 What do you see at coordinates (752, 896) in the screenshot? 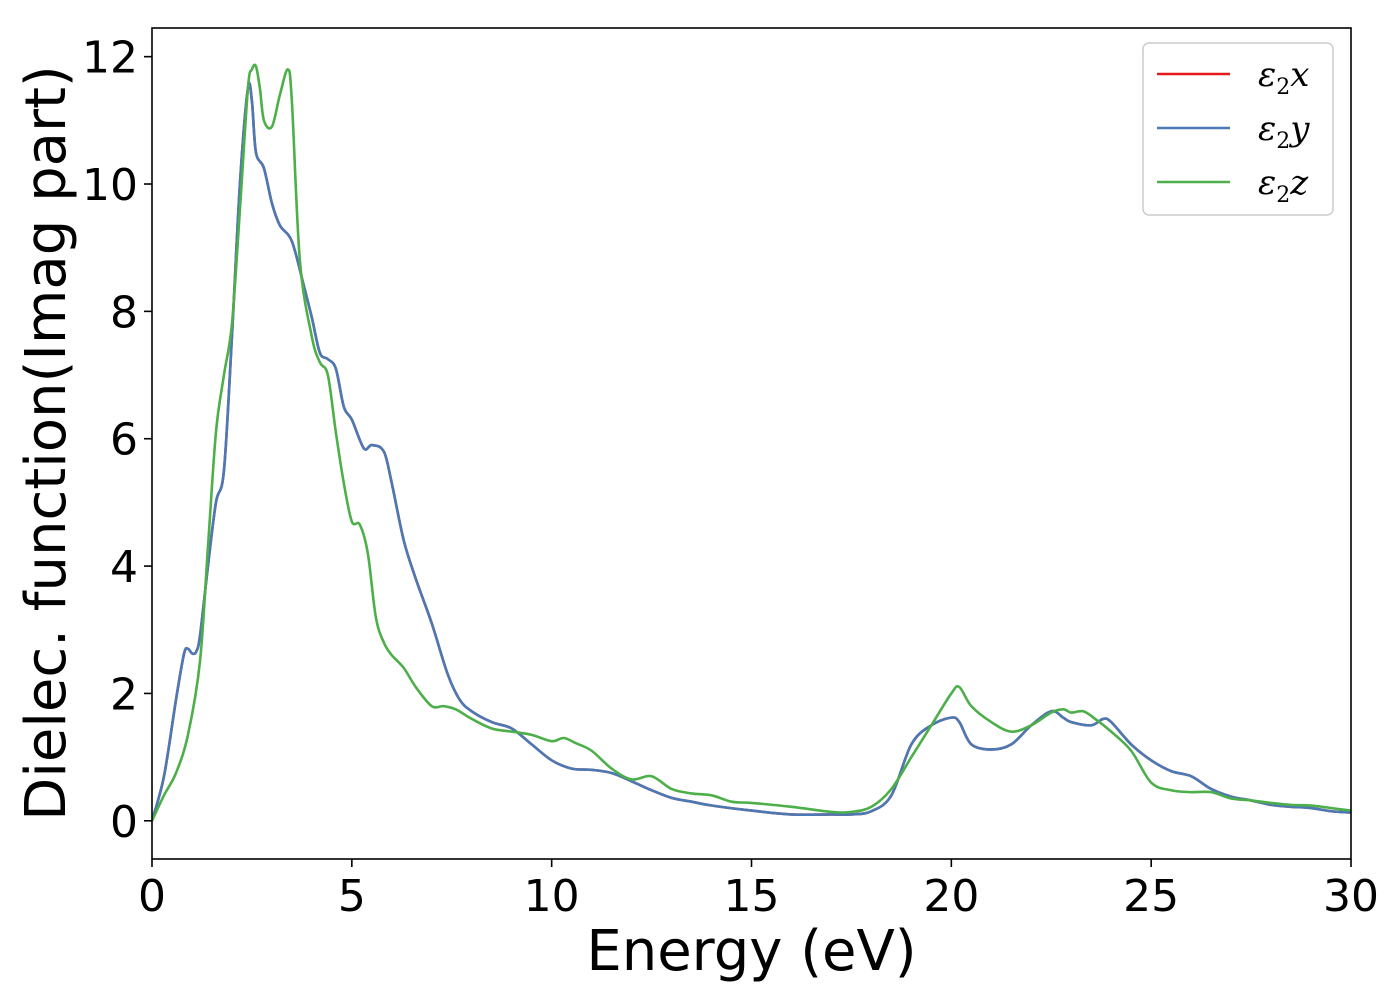
I see `x-tick-label: 15` at bounding box center [752, 896].